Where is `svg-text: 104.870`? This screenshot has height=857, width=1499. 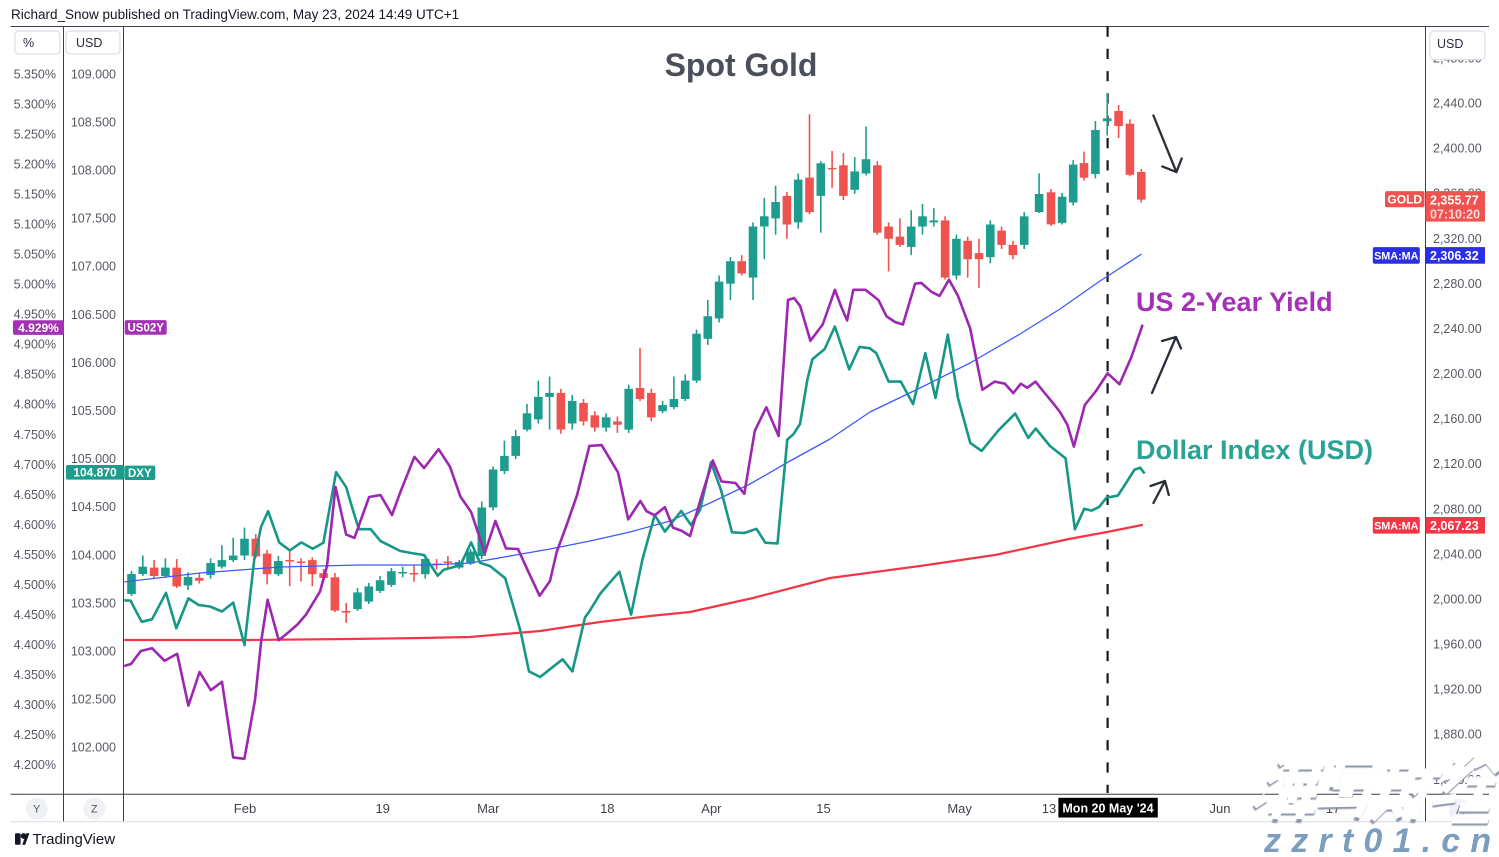 svg-text: 104.870 is located at coordinates (95, 473).